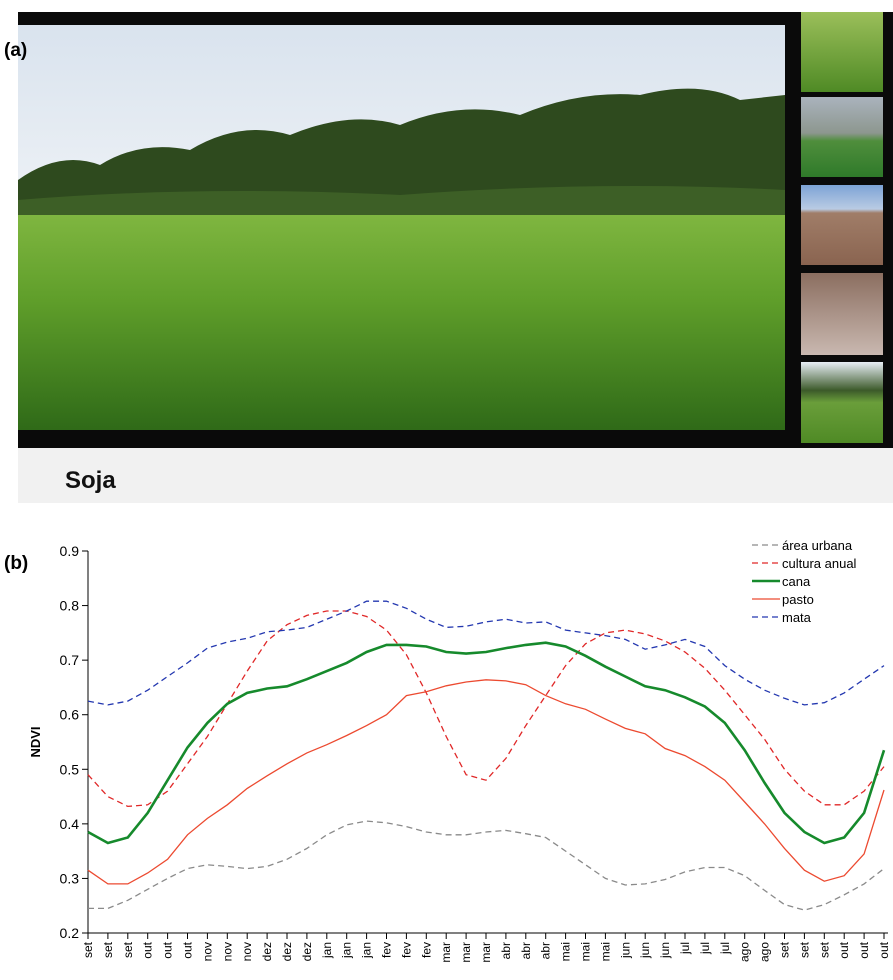  Describe the element at coordinates (70, 933) in the screenshot. I see `y-tick-label: 0.2` at that location.